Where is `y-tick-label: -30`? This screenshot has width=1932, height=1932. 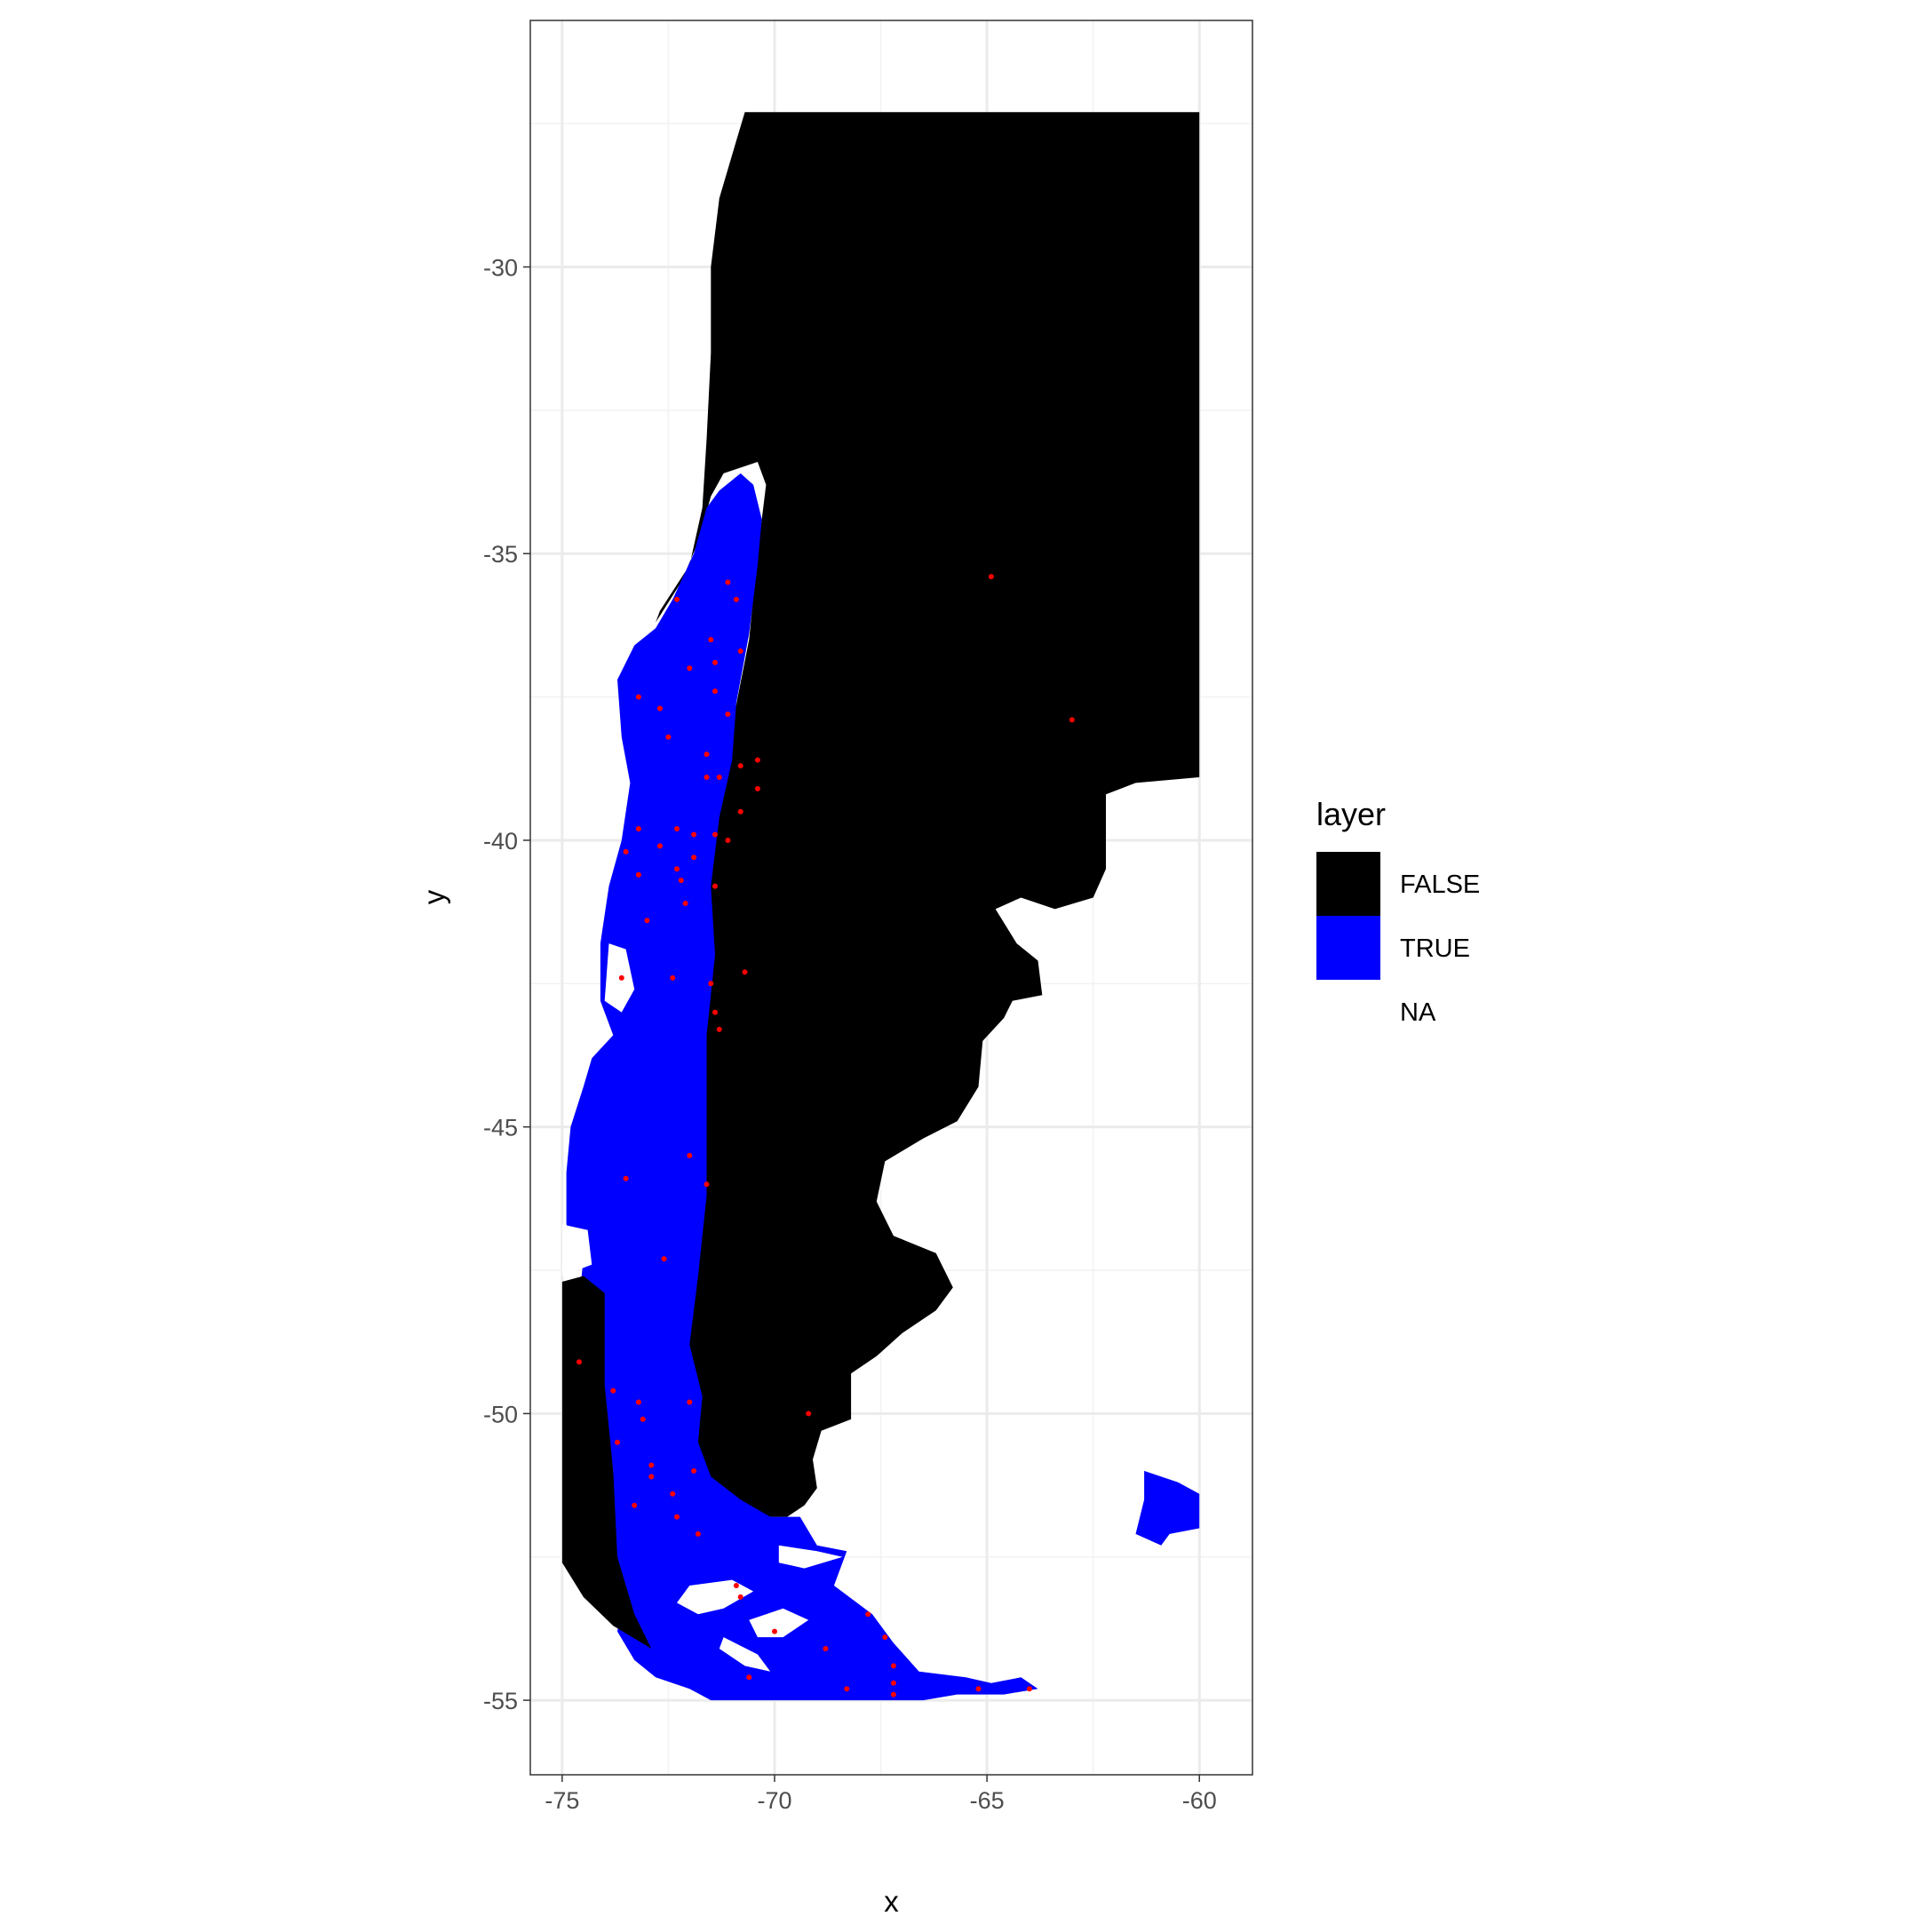 y-tick-label: -30 is located at coordinates (500, 268).